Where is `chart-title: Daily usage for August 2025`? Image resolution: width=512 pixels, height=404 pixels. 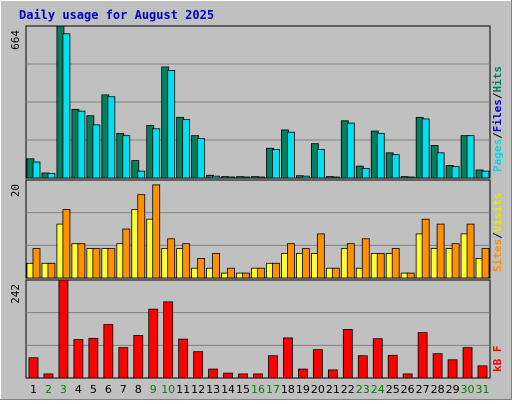
chart-title: Daily usage for August 2025 is located at coordinates (116, 15).